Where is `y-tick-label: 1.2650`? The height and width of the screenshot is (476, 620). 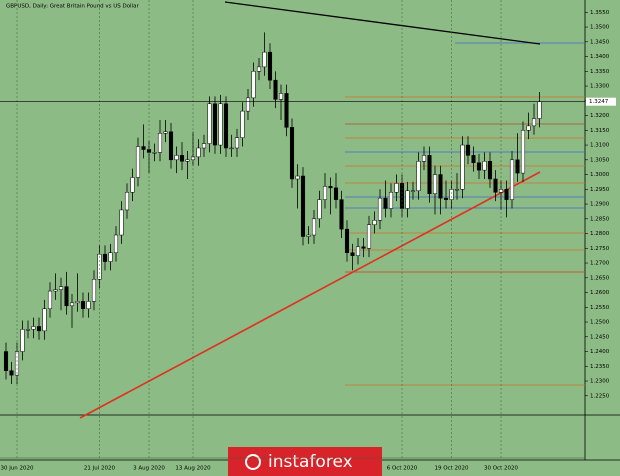
y-tick-label: 1.2650 is located at coordinates (600, 278).